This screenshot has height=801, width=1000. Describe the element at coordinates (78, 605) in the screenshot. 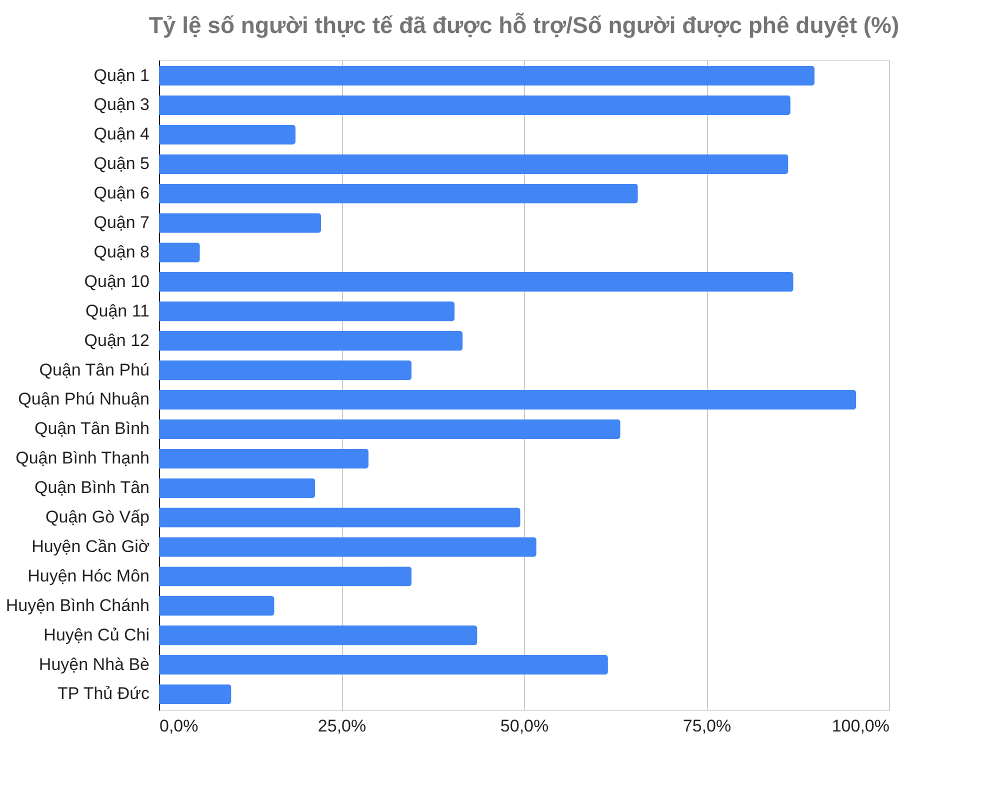

I see `y-tick-label: Huyện Bình Chánh` at that location.